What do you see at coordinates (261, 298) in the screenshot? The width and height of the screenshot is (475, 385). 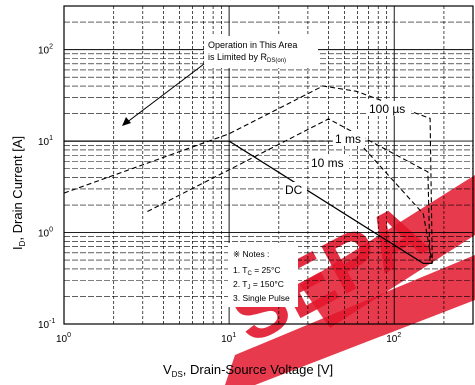 I see `note-3: 3. Single Pulse` at bounding box center [261, 298].